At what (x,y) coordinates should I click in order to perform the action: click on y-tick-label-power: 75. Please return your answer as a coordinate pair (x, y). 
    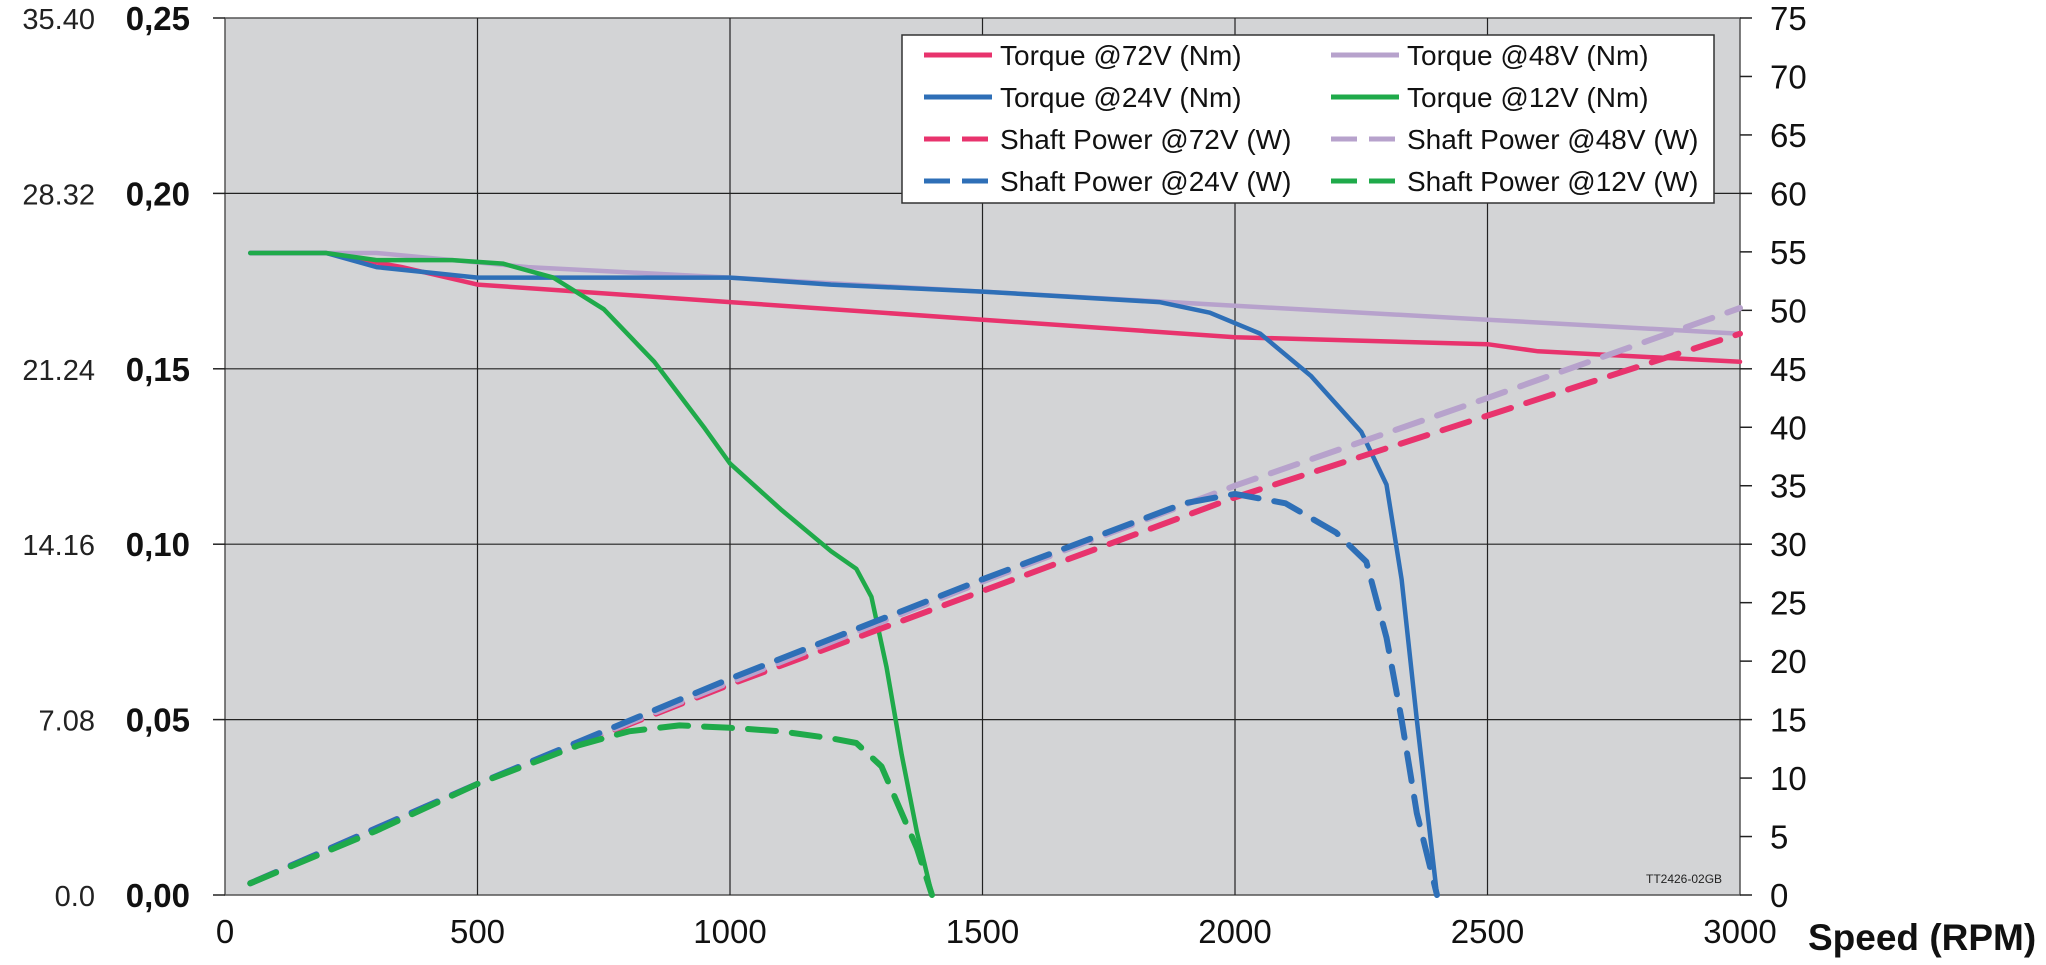
    Looking at the image, I should click on (1788, 18).